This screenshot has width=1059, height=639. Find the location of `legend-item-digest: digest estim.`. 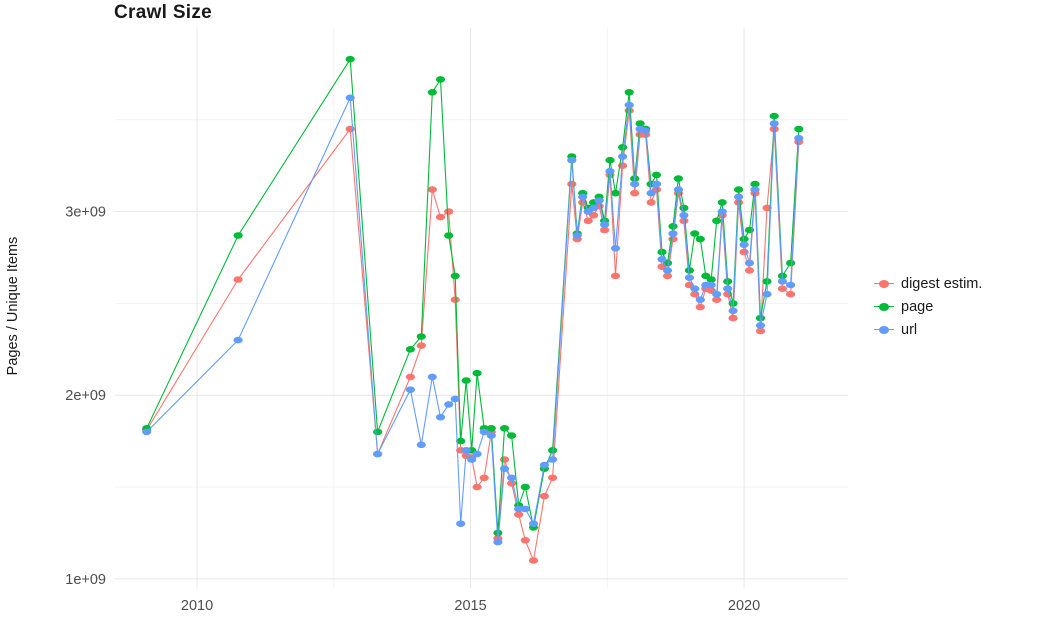

legend-item-digest: digest estim. is located at coordinates (928, 284).